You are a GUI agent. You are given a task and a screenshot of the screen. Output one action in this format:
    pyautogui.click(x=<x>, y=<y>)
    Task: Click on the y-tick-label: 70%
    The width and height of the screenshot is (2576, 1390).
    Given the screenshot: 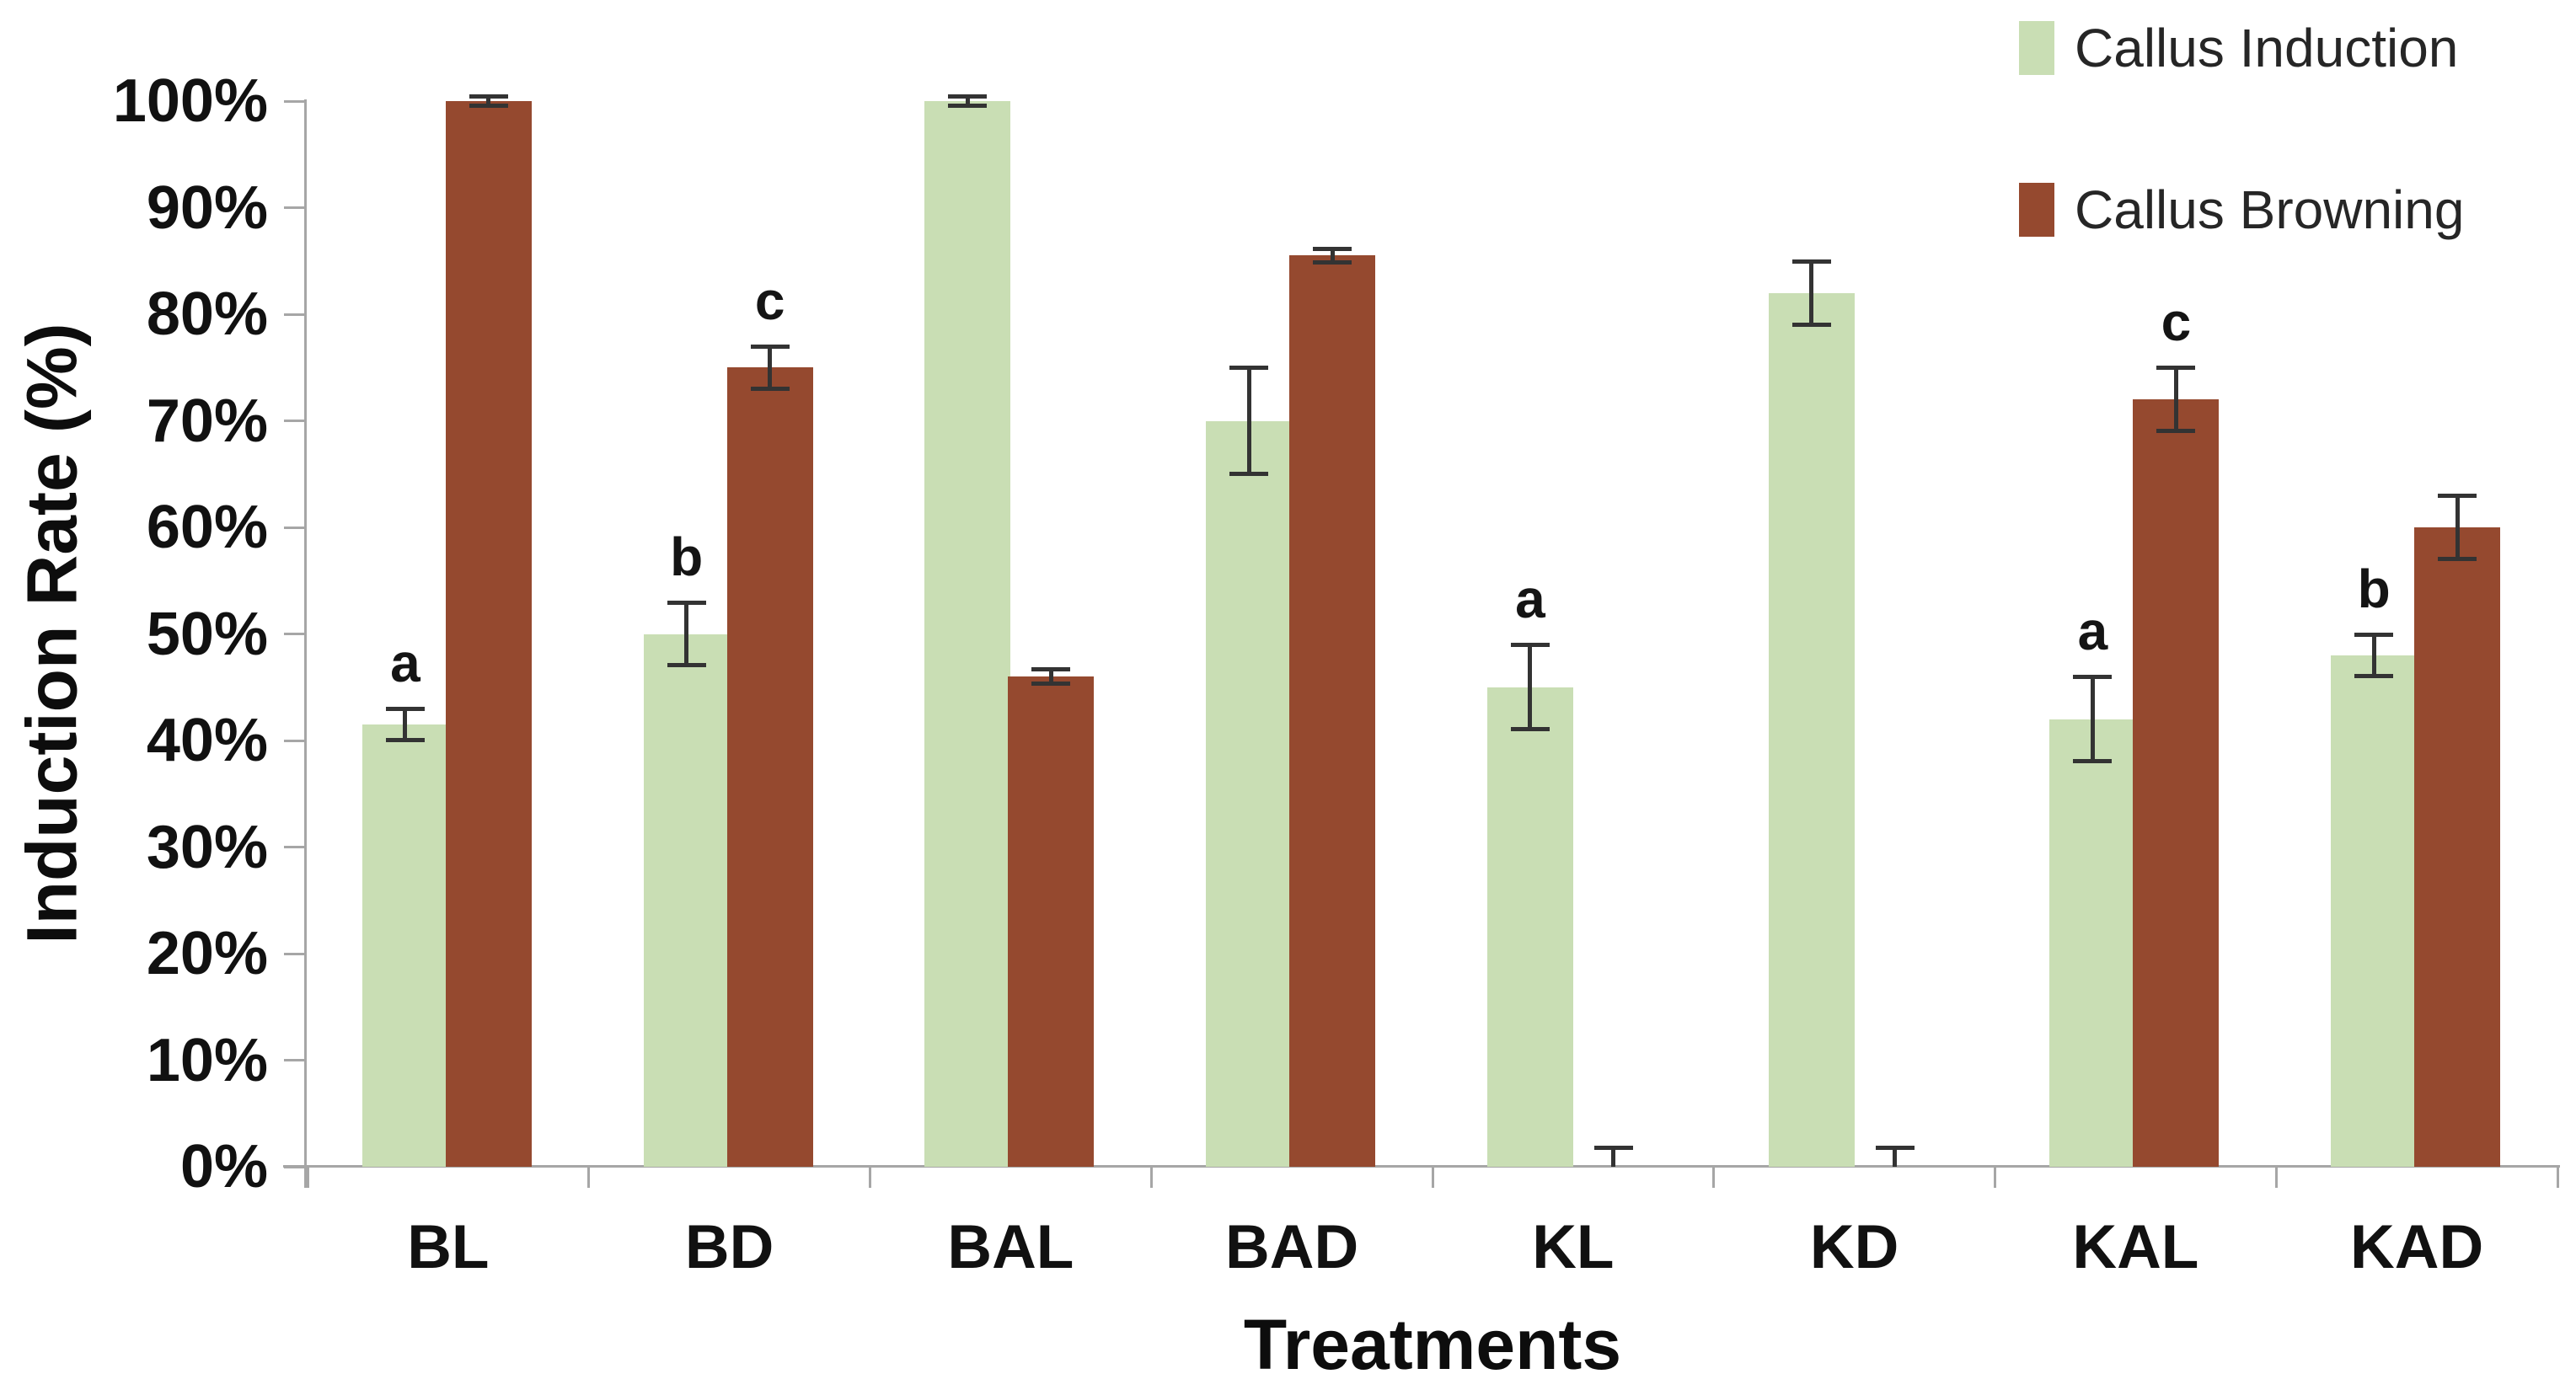 What is the action you would take?
    pyautogui.click(x=207, y=421)
    